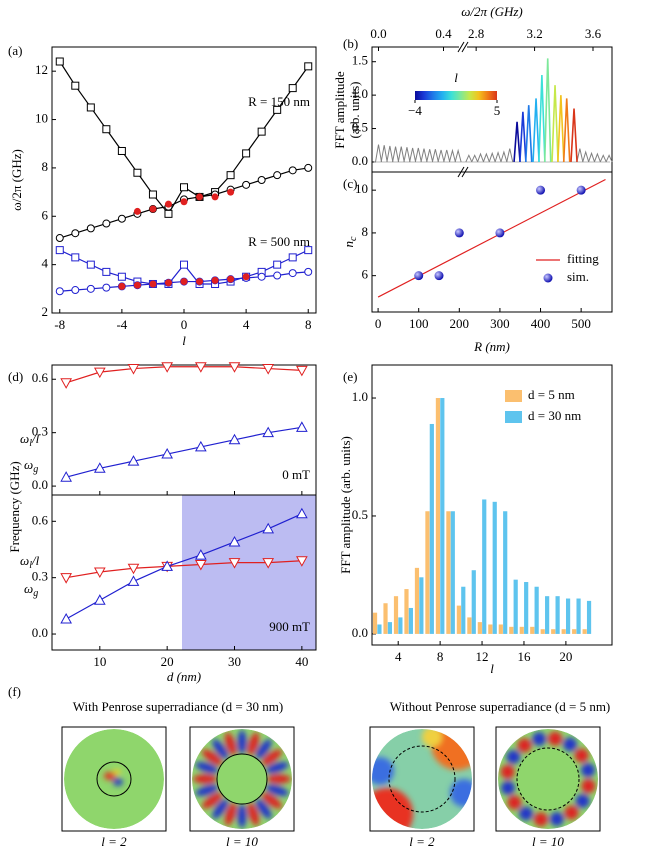 The width and height of the screenshot is (645, 852). I want to click on x-tick-label: 0, so click(378, 323).